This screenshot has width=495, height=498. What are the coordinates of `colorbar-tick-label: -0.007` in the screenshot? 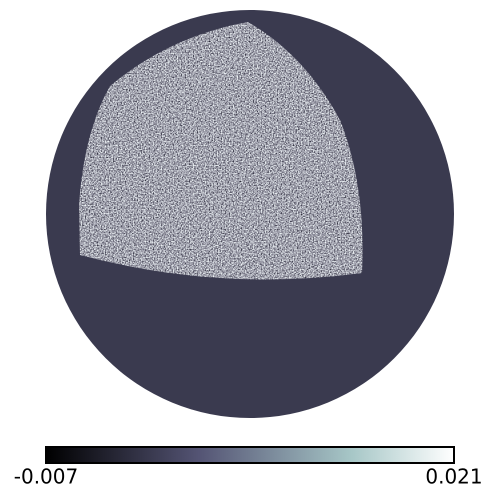 It's located at (46, 477).